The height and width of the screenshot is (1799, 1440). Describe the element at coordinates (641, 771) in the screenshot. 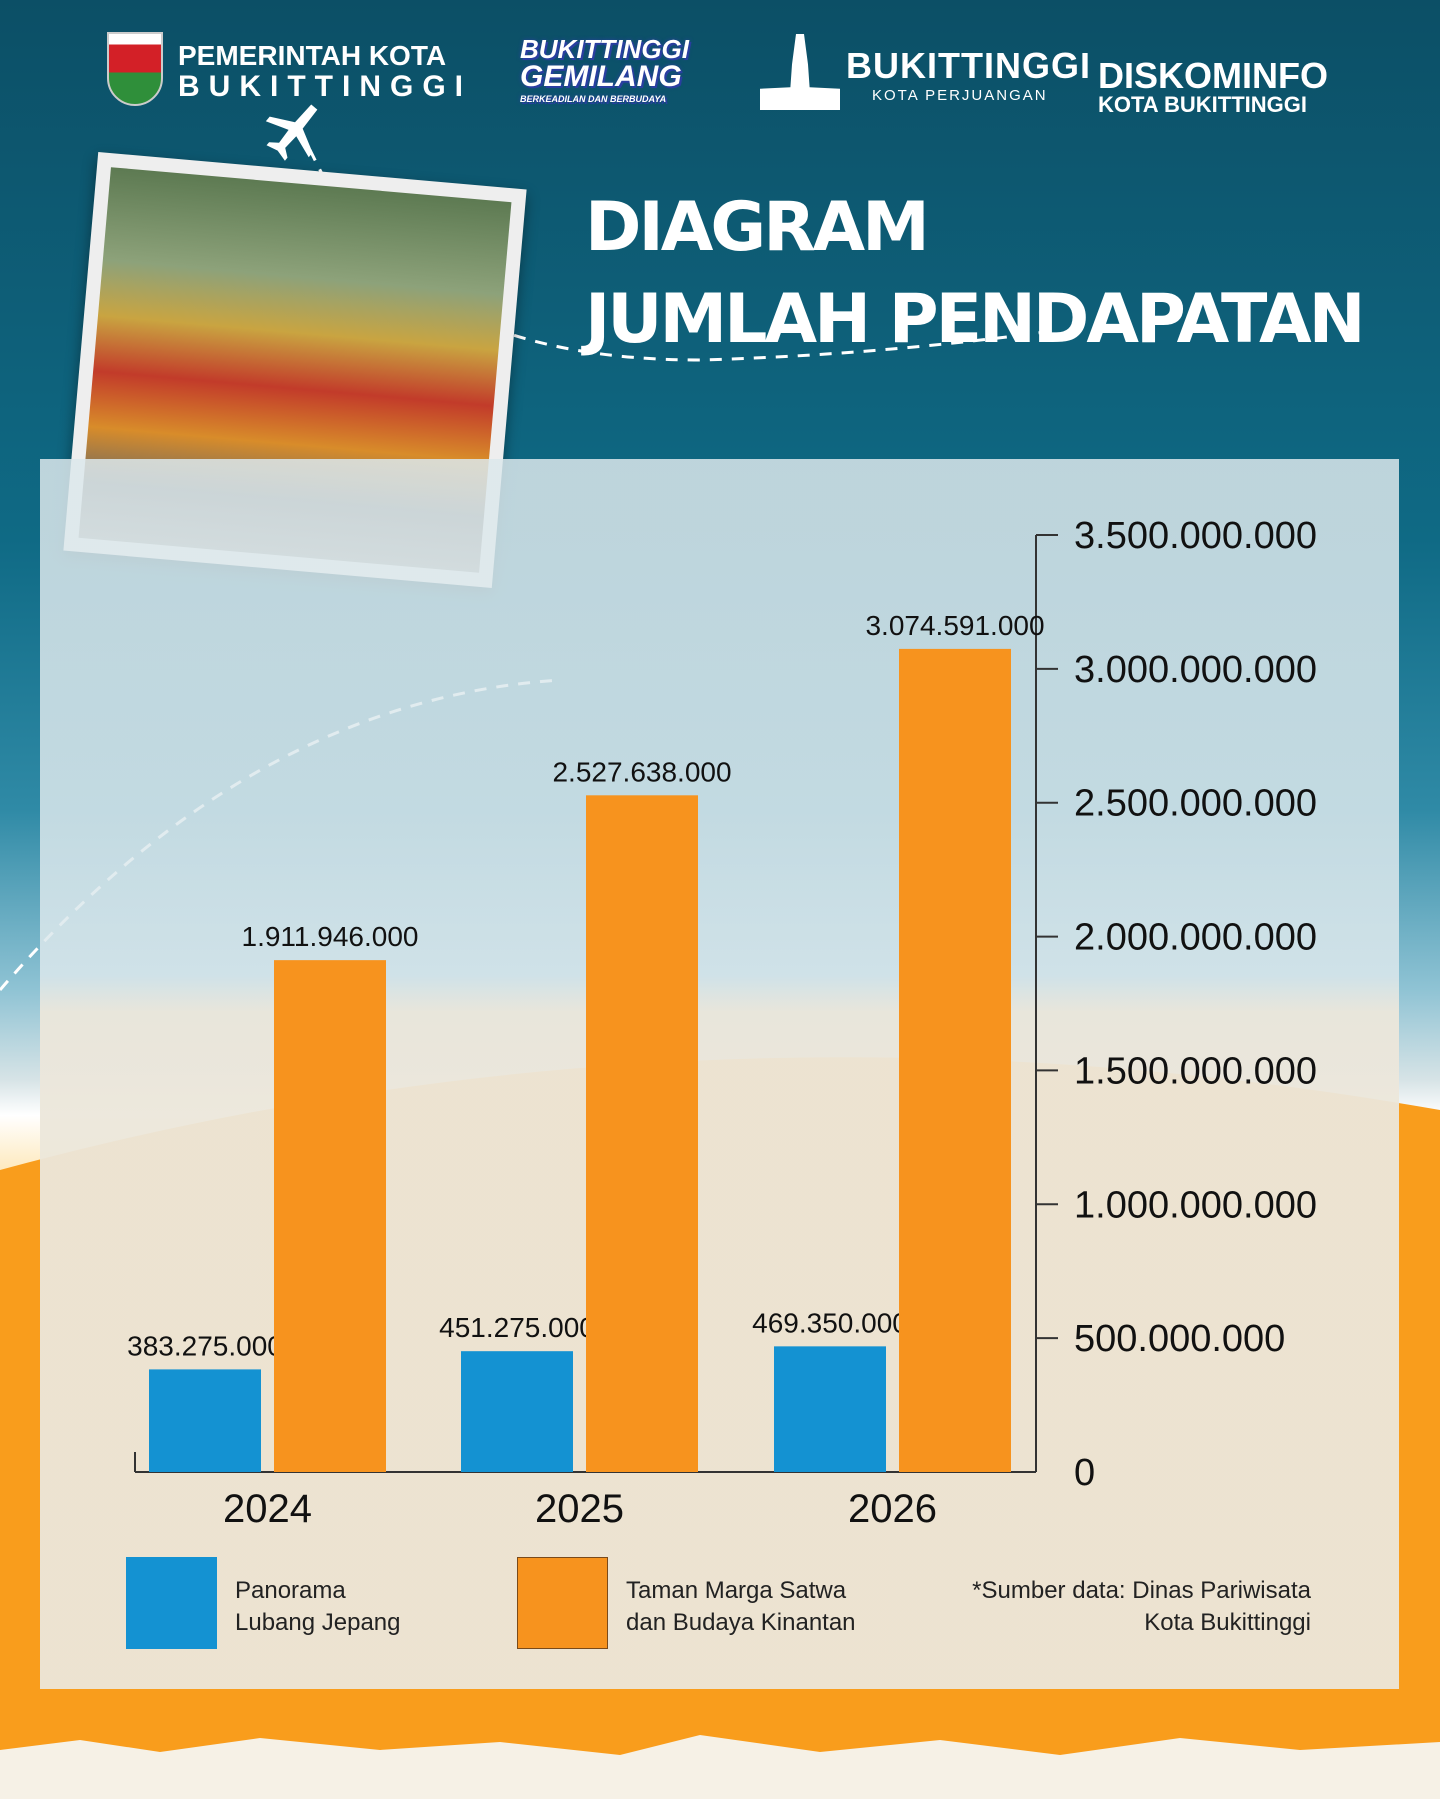

I see `data-label: 2.527.638.000` at that location.